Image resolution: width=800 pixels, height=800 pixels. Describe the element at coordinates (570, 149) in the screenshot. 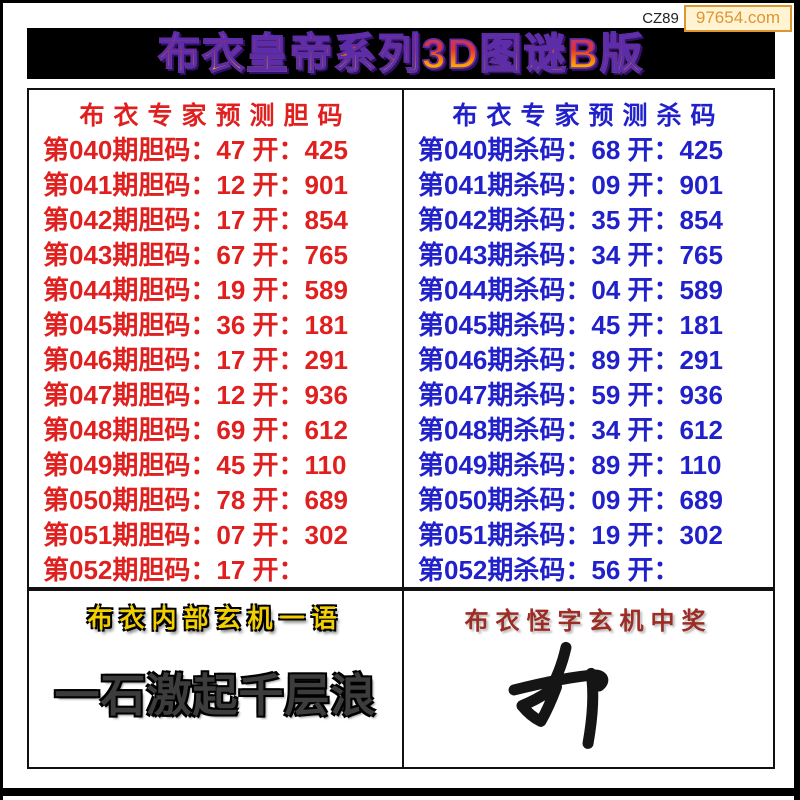

I see `prediction-row: 第040期杀码：68 开：425` at that location.